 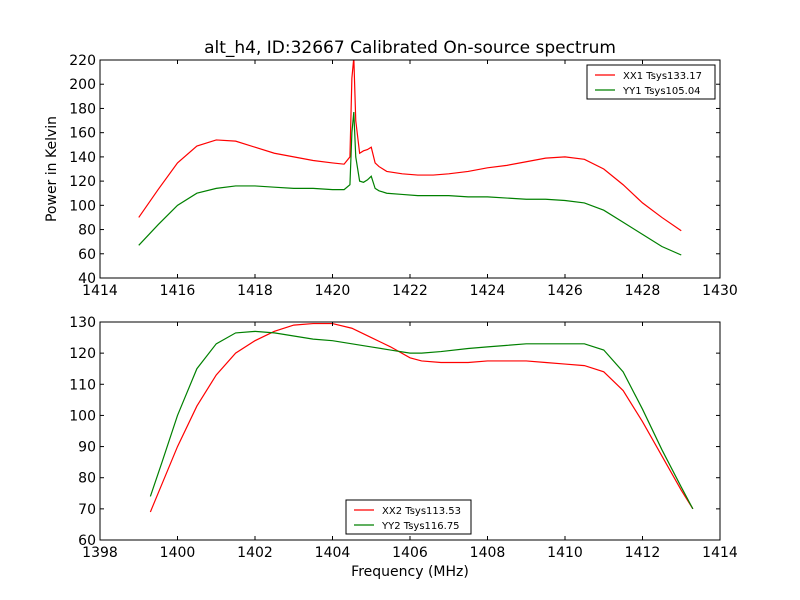 I want to click on y-tick-label: 220, so click(x=82, y=61).